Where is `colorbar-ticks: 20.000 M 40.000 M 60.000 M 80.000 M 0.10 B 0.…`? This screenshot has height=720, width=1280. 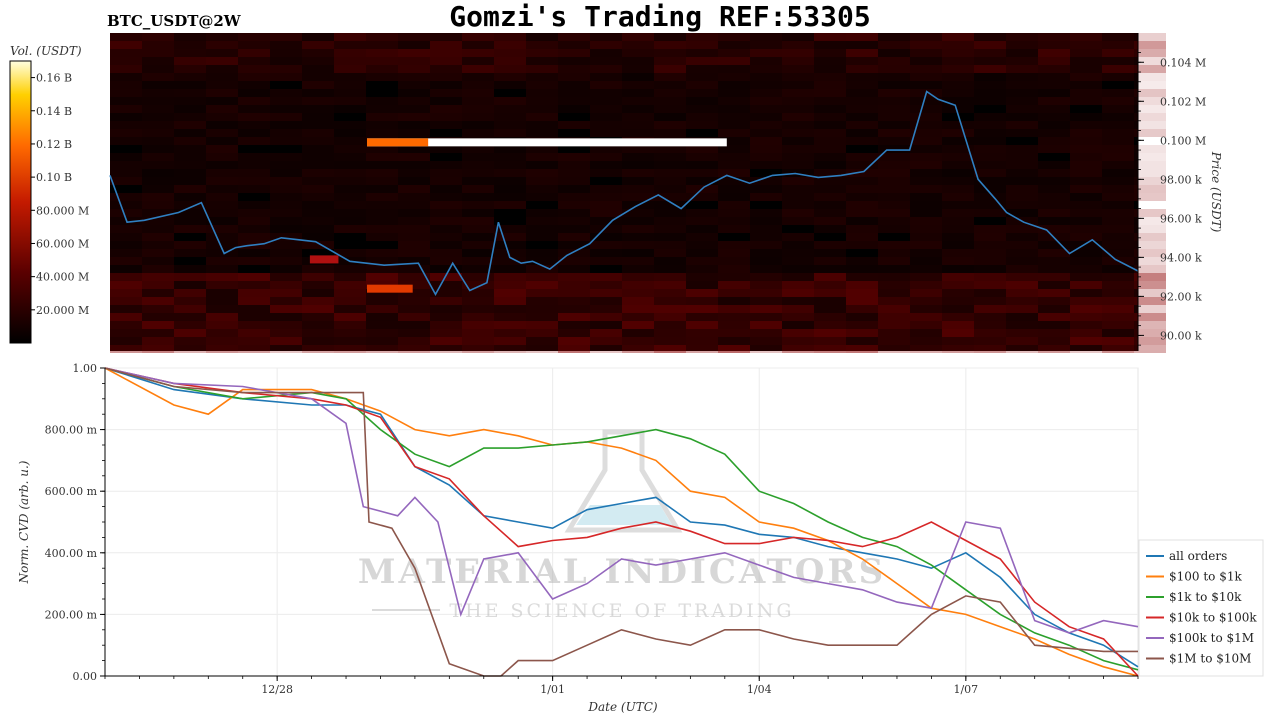 colorbar-ticks: 20.000 M 40.000 M 60.000 M 80.000 M 0.10 B 0.… is located at coordinates (60, 194).